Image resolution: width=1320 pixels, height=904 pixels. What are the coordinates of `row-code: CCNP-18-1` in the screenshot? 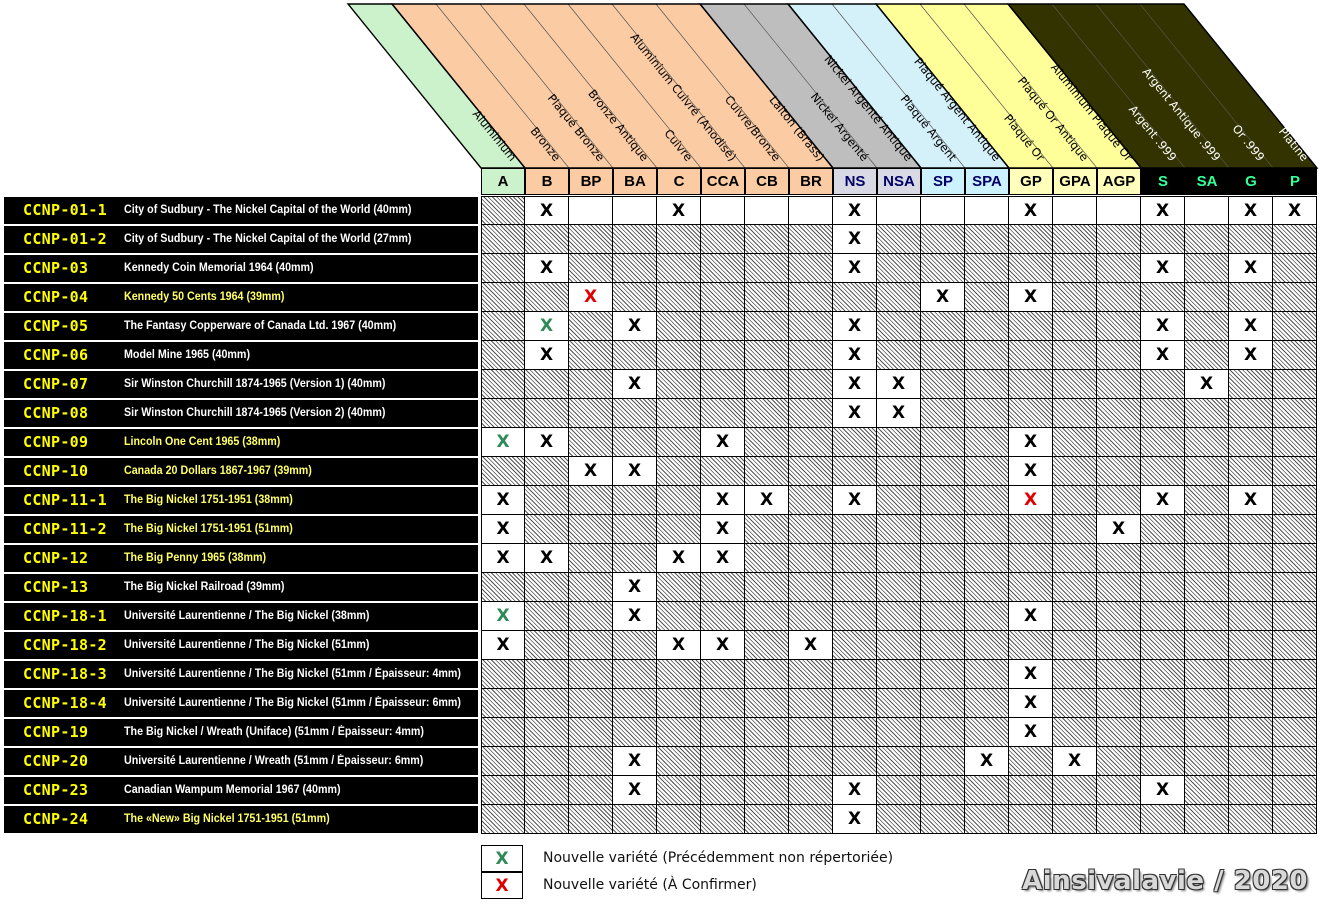 It's located at (65, 616).